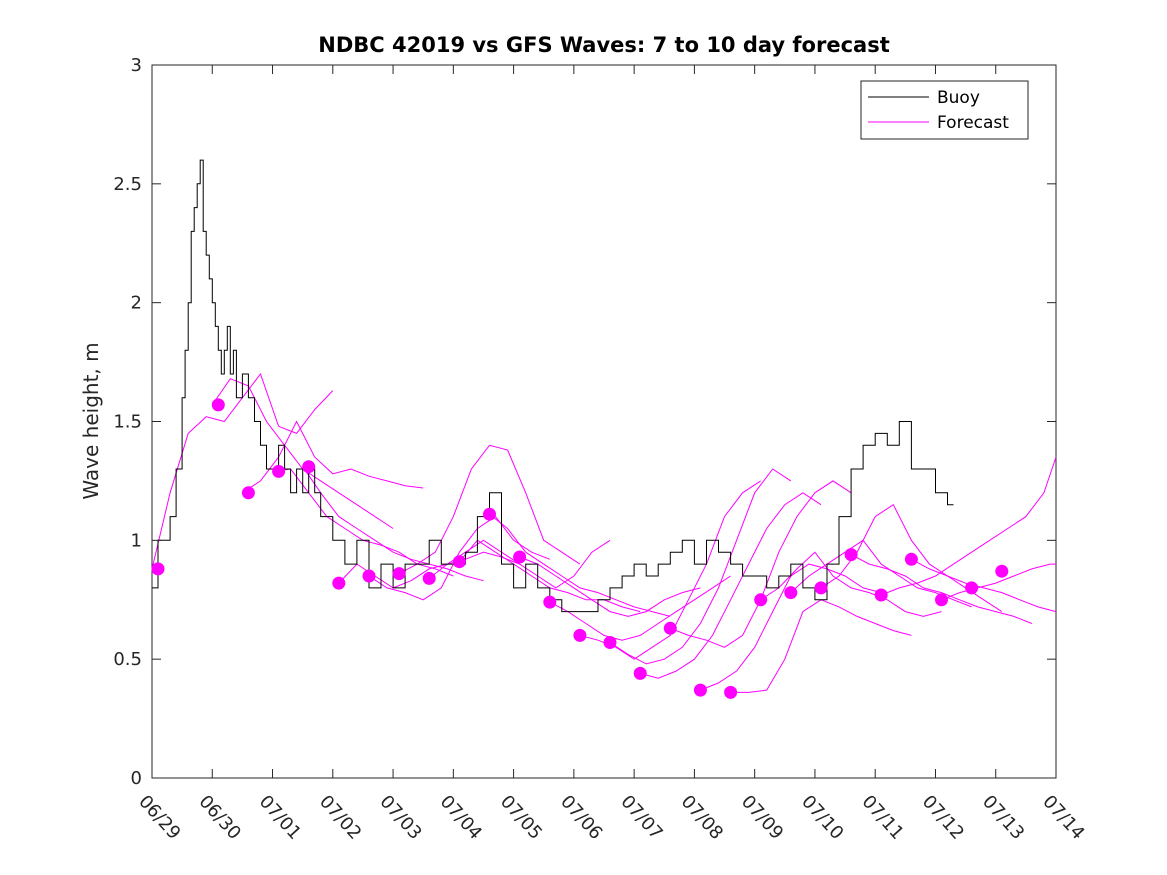  I want to click on x-tick-label: 07/12, so click(943, 817).